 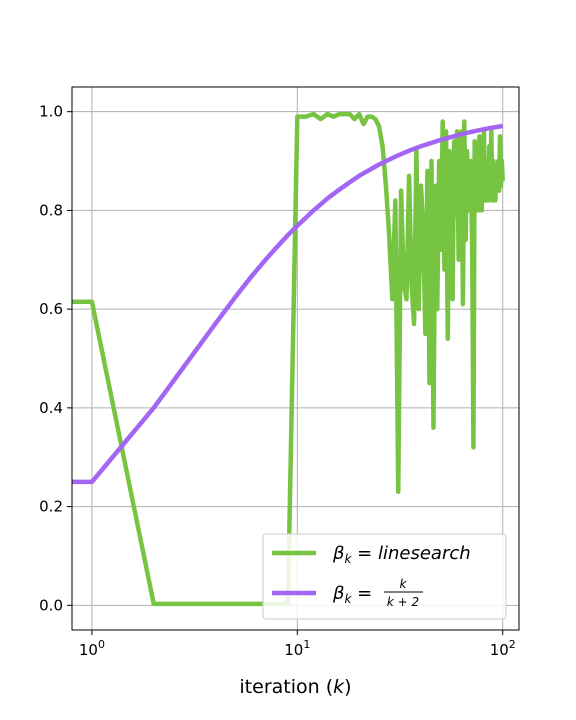 I want to click on y-tick-label: 0.8, so click(x=51, y=210).